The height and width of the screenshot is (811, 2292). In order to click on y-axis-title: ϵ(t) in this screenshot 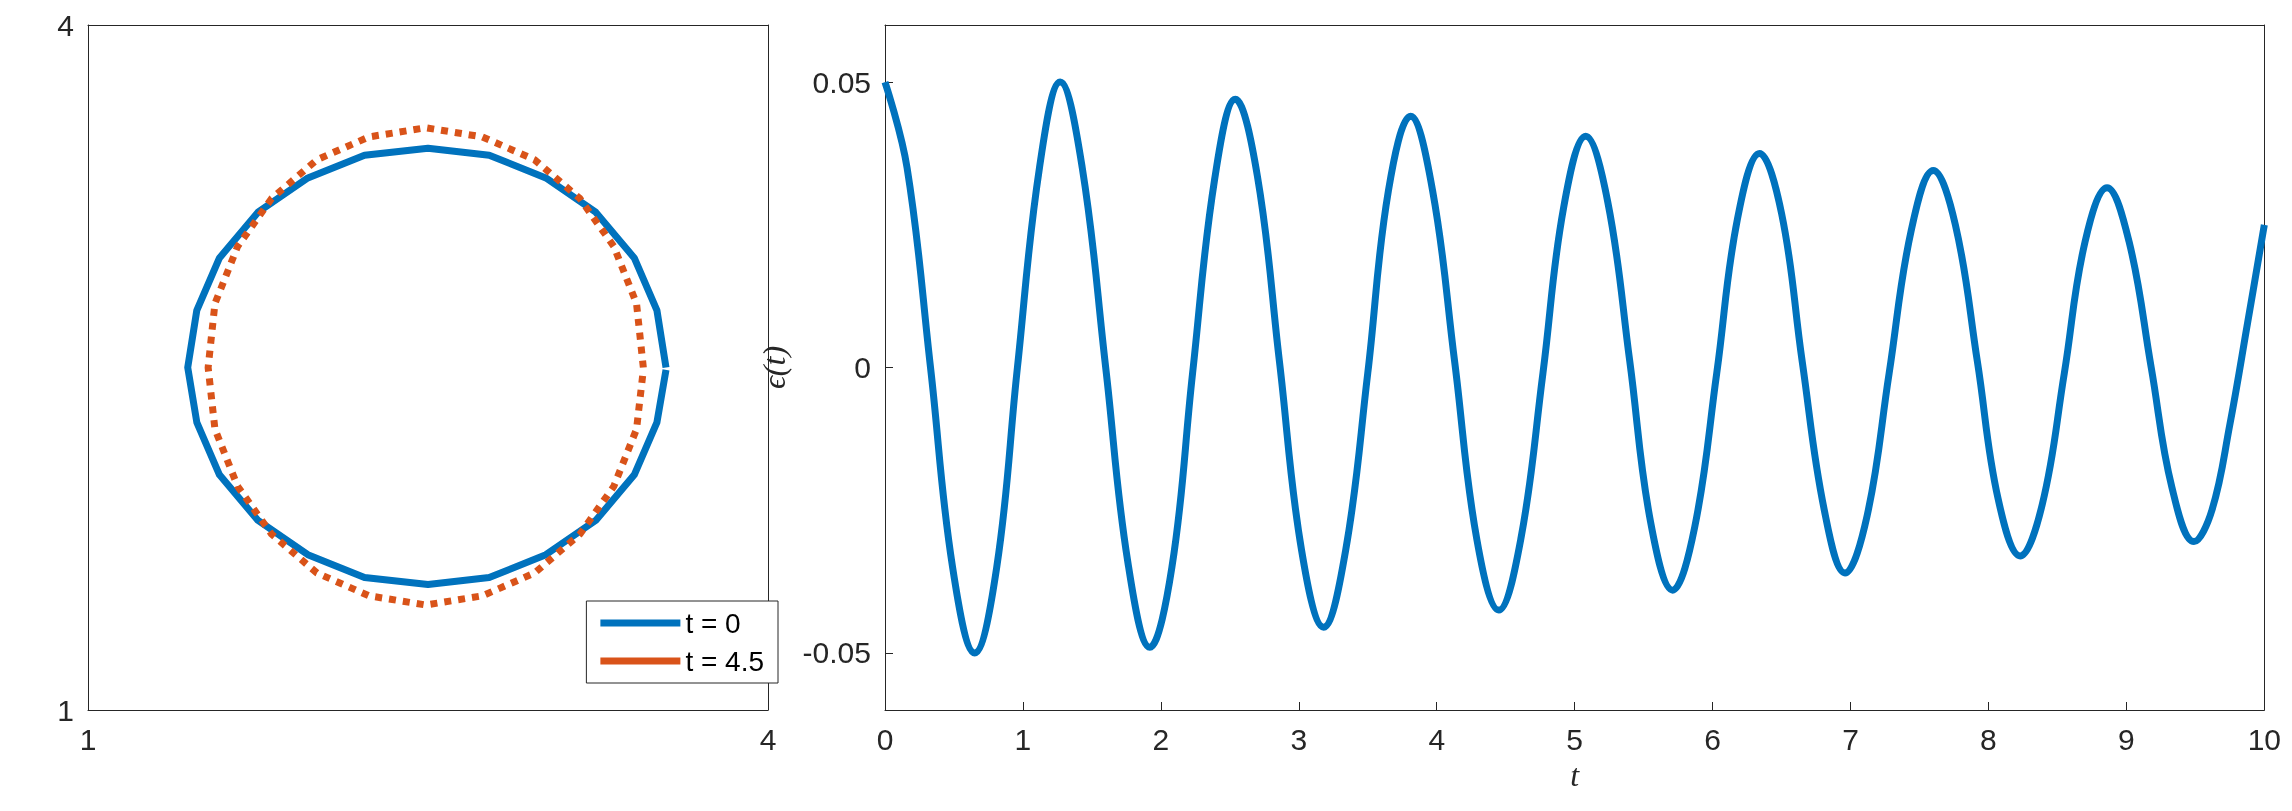, I will do `click(774, 367)`.